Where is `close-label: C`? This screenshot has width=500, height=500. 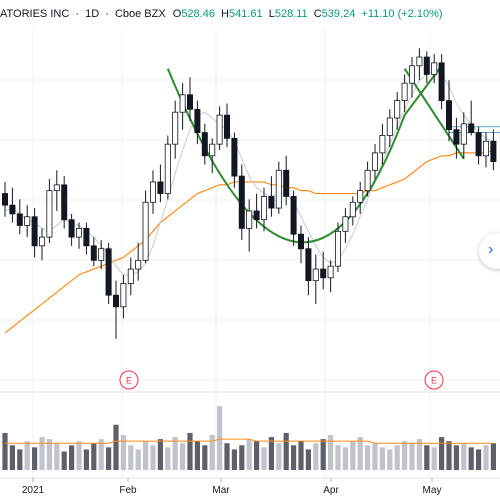
close-label: C is located at coordinates (318, 14).